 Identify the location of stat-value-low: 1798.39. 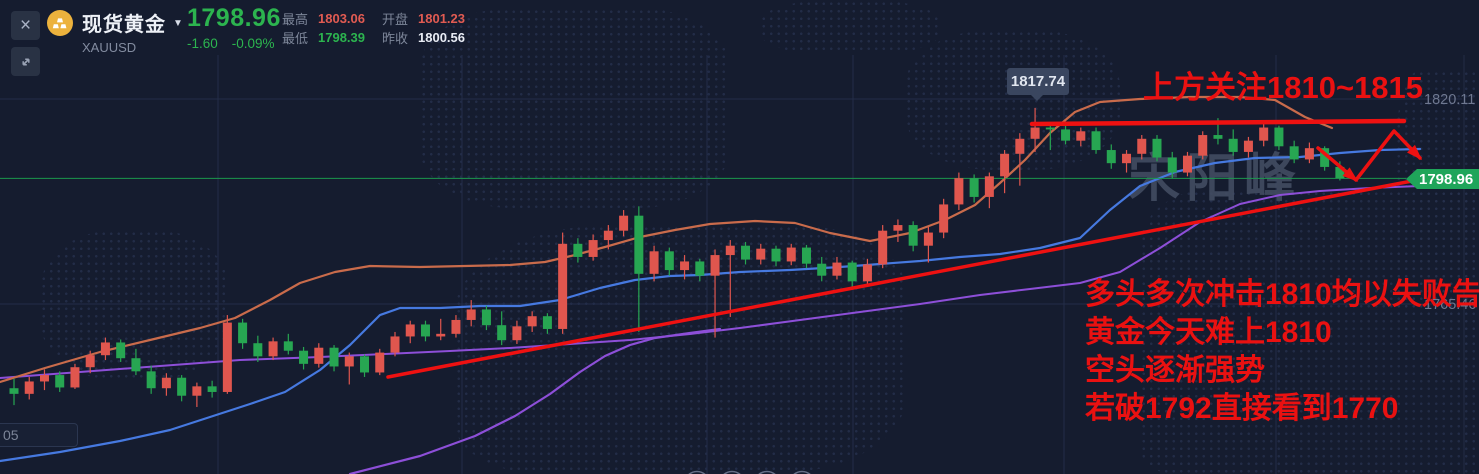
(341, 37).